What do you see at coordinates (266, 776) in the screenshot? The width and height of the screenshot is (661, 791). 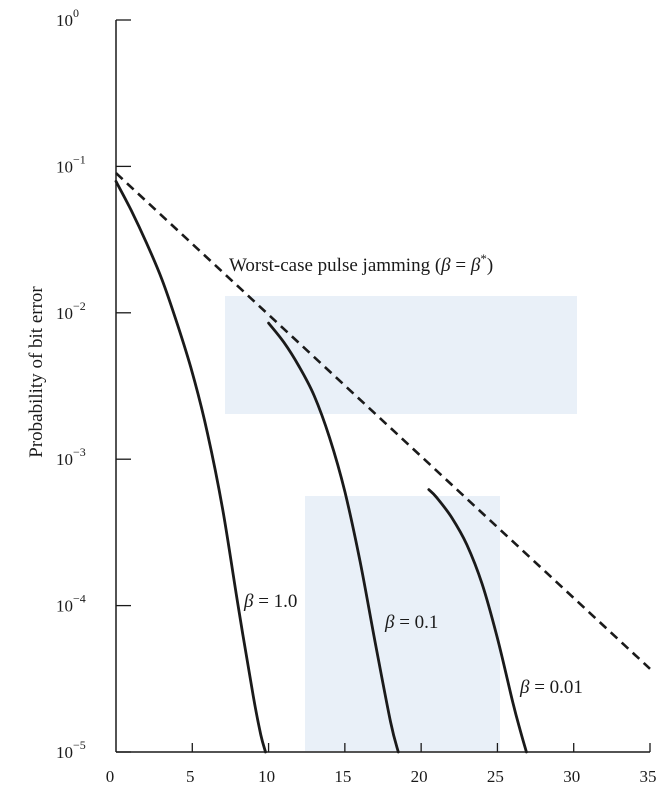 I see `x-tick-label: 10` at bounding box center [266, 776].